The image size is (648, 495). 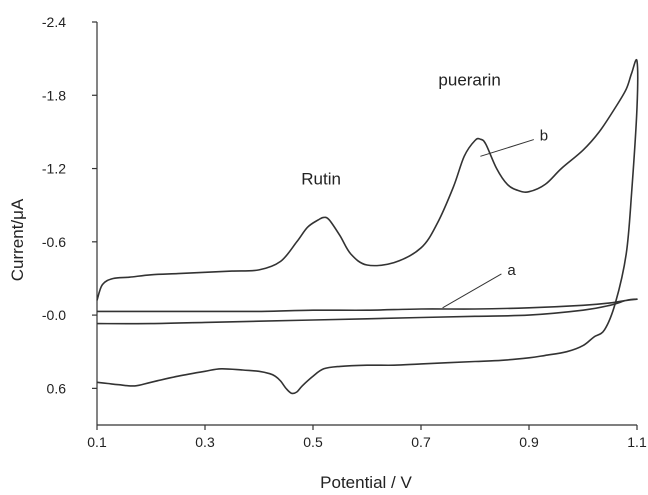 What do you see at coordinates (54, 95) in the screenshot?
I see `y-tick-label: -1.8` at bounding box center [54, 95].